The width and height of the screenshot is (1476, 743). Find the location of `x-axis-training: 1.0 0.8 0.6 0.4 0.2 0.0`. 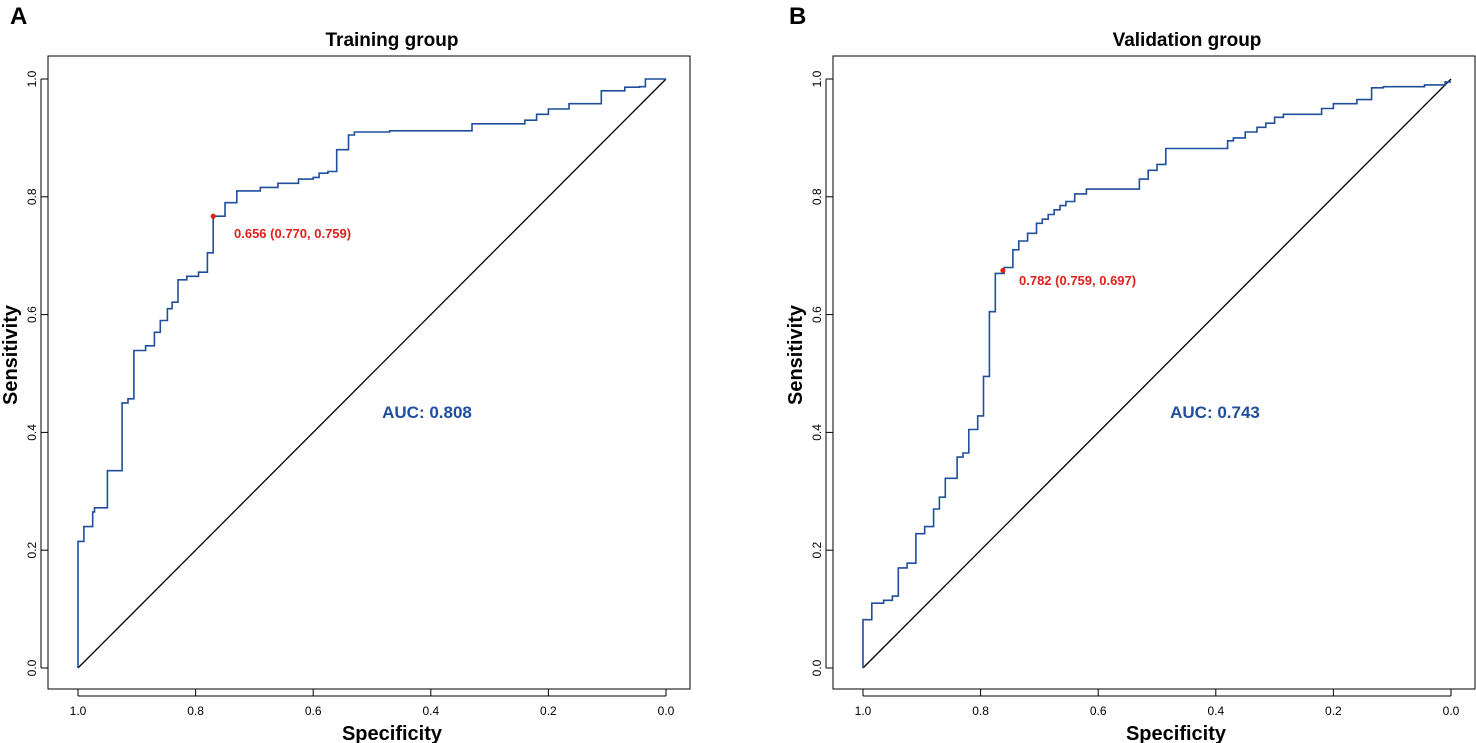

x-axis-training: 1.0 0.8 0.6 0.4 0.2 0.0 is located at coordinates (372, 703).